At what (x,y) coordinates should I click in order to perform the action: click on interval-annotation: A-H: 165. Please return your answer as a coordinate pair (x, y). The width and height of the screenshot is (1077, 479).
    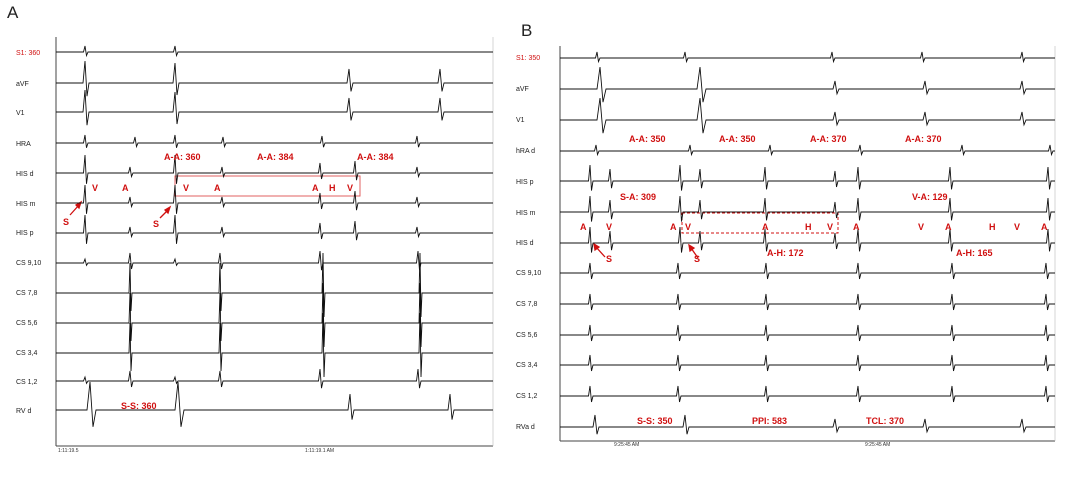
    Looking at the image, I should click on (974, 253).